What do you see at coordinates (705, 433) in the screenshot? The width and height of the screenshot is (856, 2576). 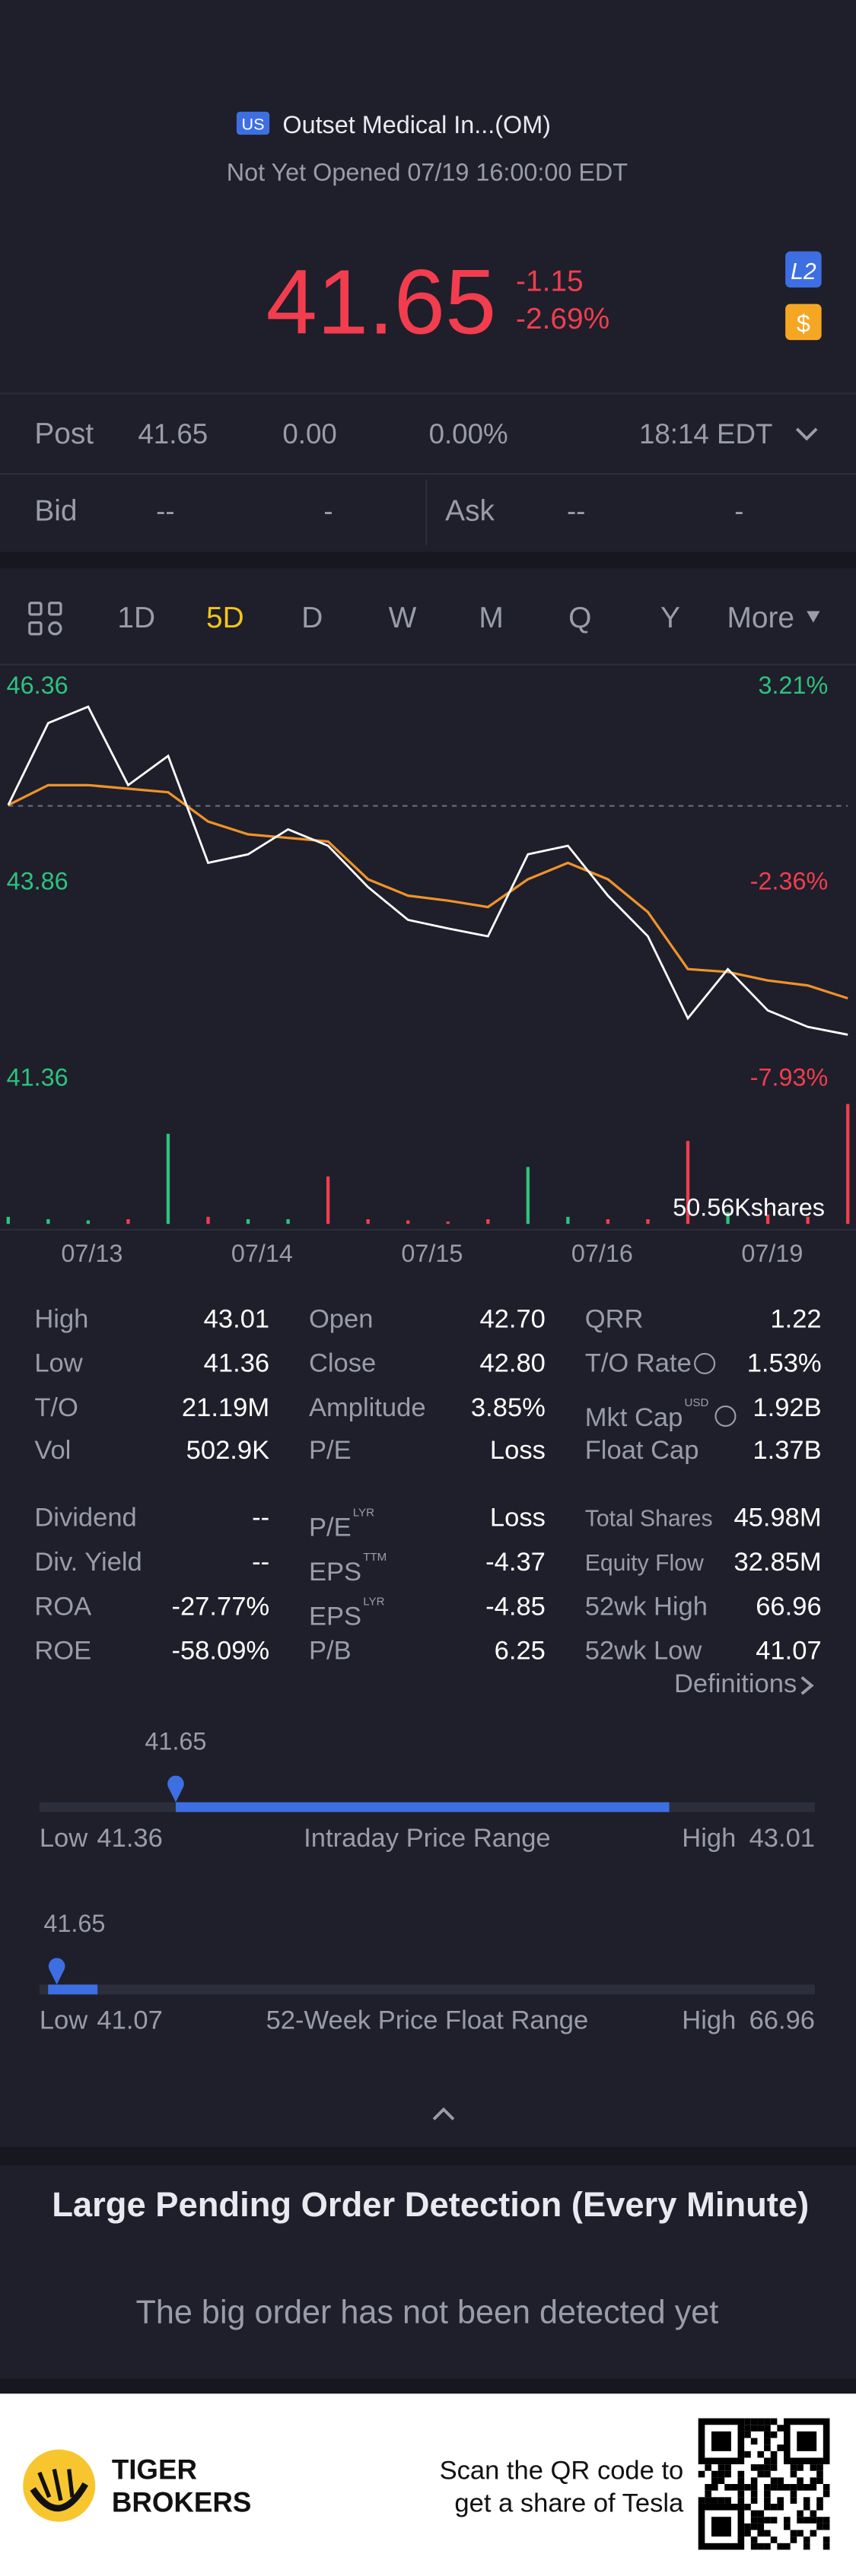 I see `post-time: 18:14 EDT` at bounding box center [705, 433].